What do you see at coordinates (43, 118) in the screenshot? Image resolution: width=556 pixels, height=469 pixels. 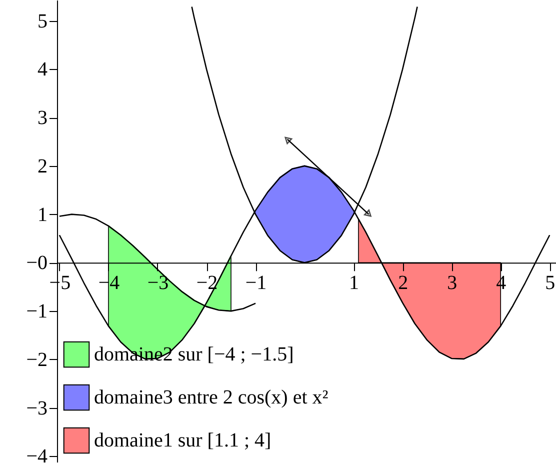 I see `y-tick-label: 3` at bounding box center [43, 118].